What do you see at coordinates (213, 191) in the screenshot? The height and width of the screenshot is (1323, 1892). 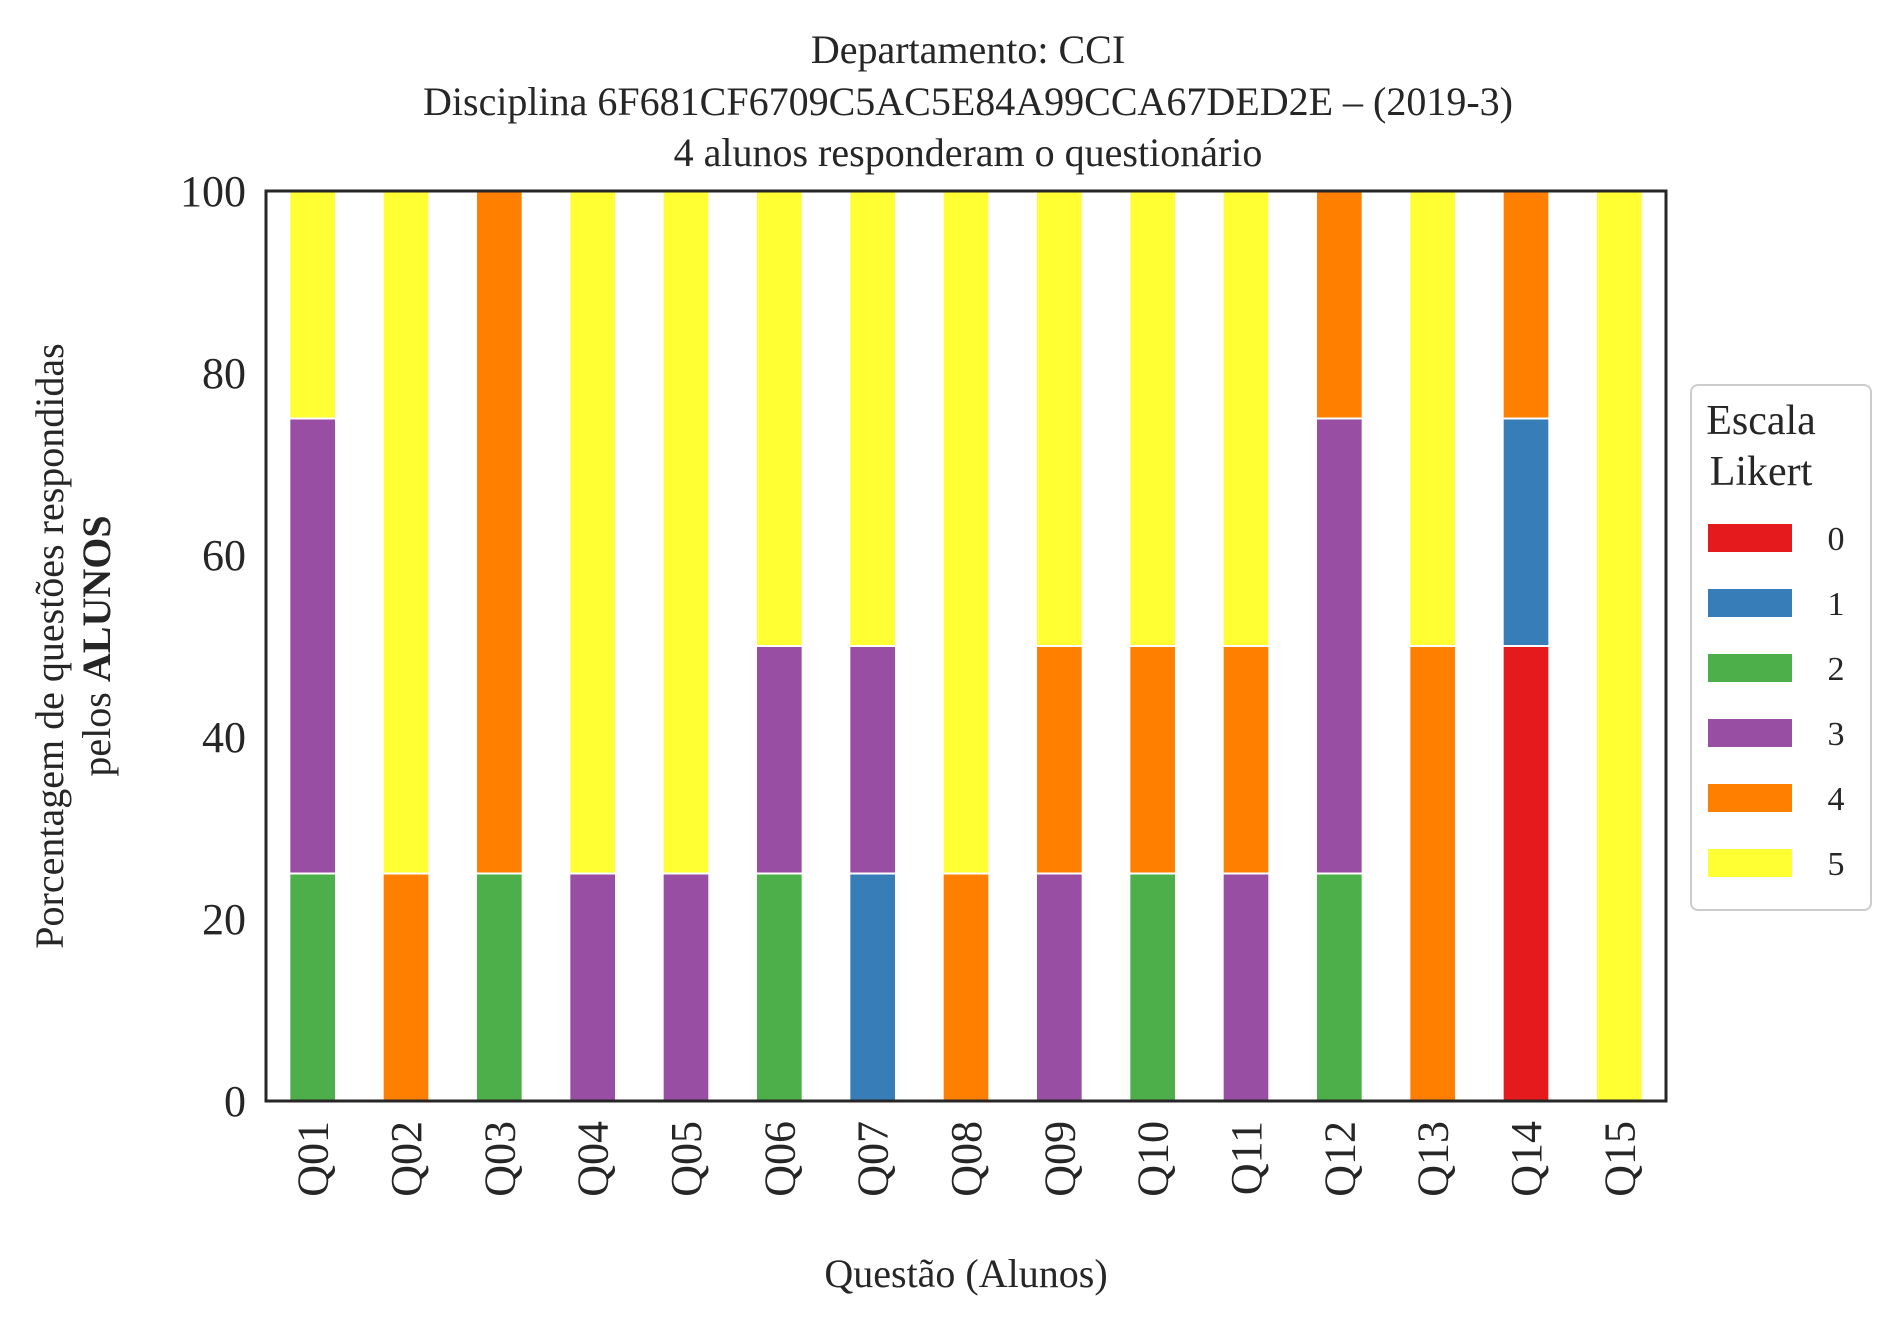 I see `y-tick-label: 100` at bounding box center [213, 191].